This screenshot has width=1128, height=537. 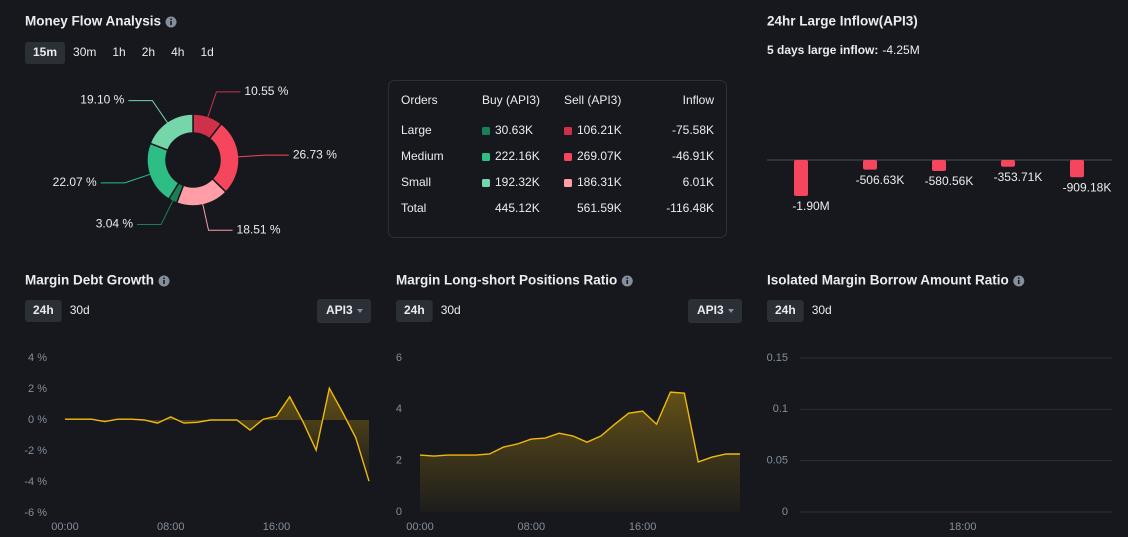 I want to click on table-cell: 561.59K, so click(x=599, y=208).